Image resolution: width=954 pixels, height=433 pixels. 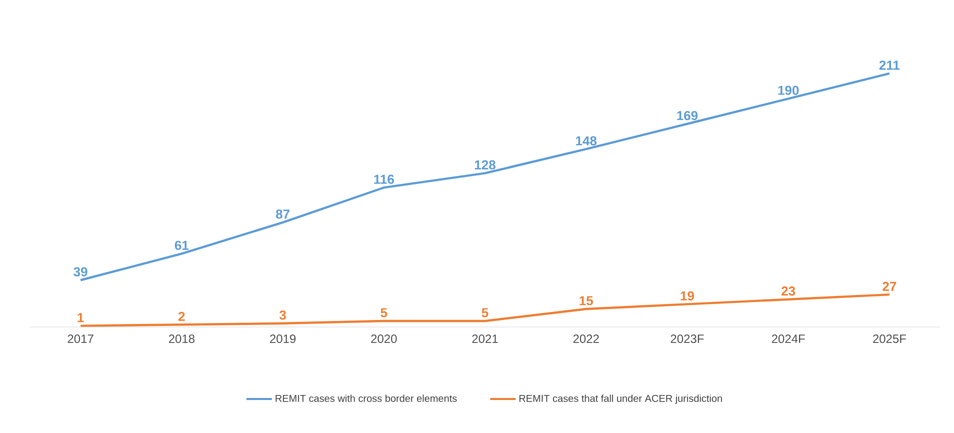 What do you see at coordinates (889, 286) in the screenshot?
I see `data-label: 27` at bounding box center [889, 286].